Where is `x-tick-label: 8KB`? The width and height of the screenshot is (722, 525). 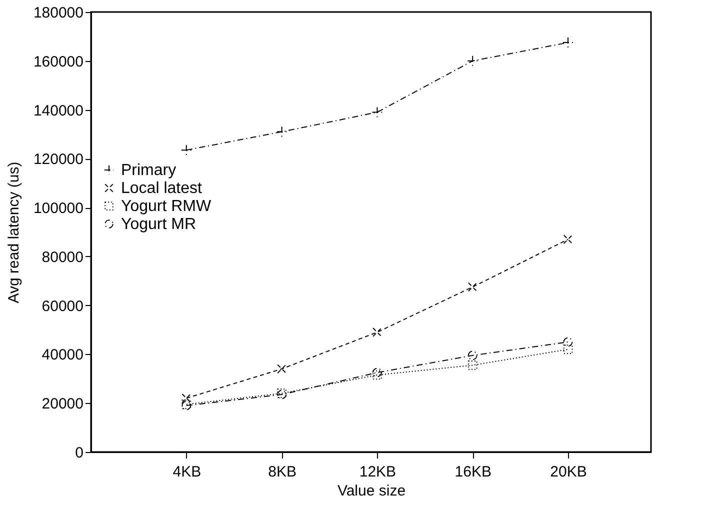 x-tick-label: 8KB is located at coordinates (282, 472).